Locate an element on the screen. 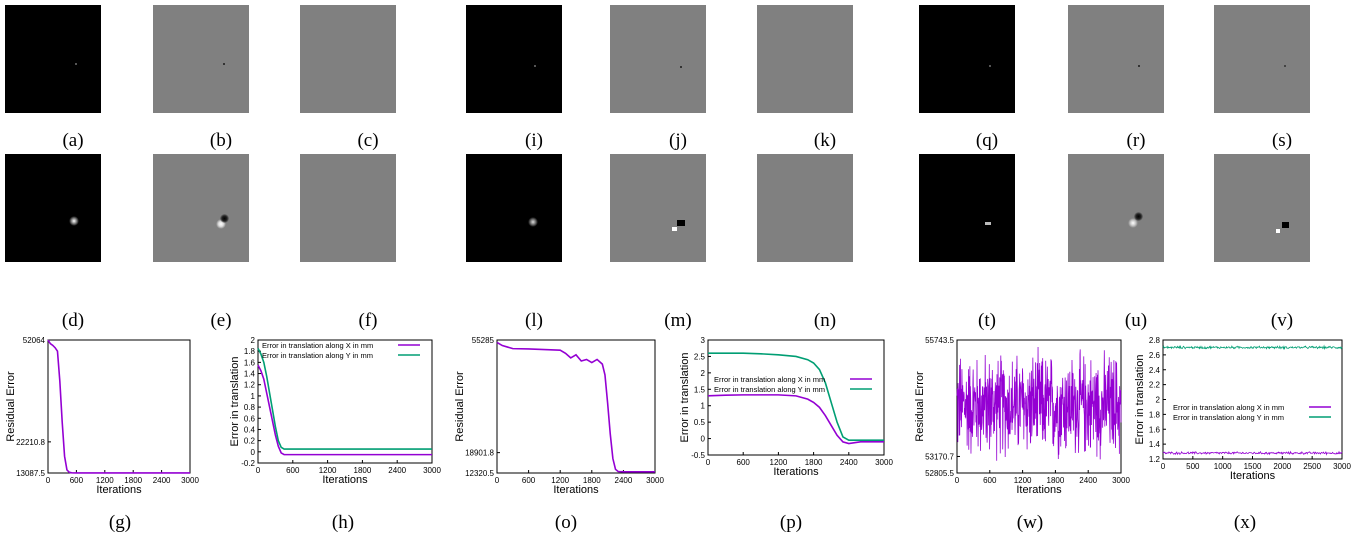  caption-t: (t) is located at coordinates (987, 320).